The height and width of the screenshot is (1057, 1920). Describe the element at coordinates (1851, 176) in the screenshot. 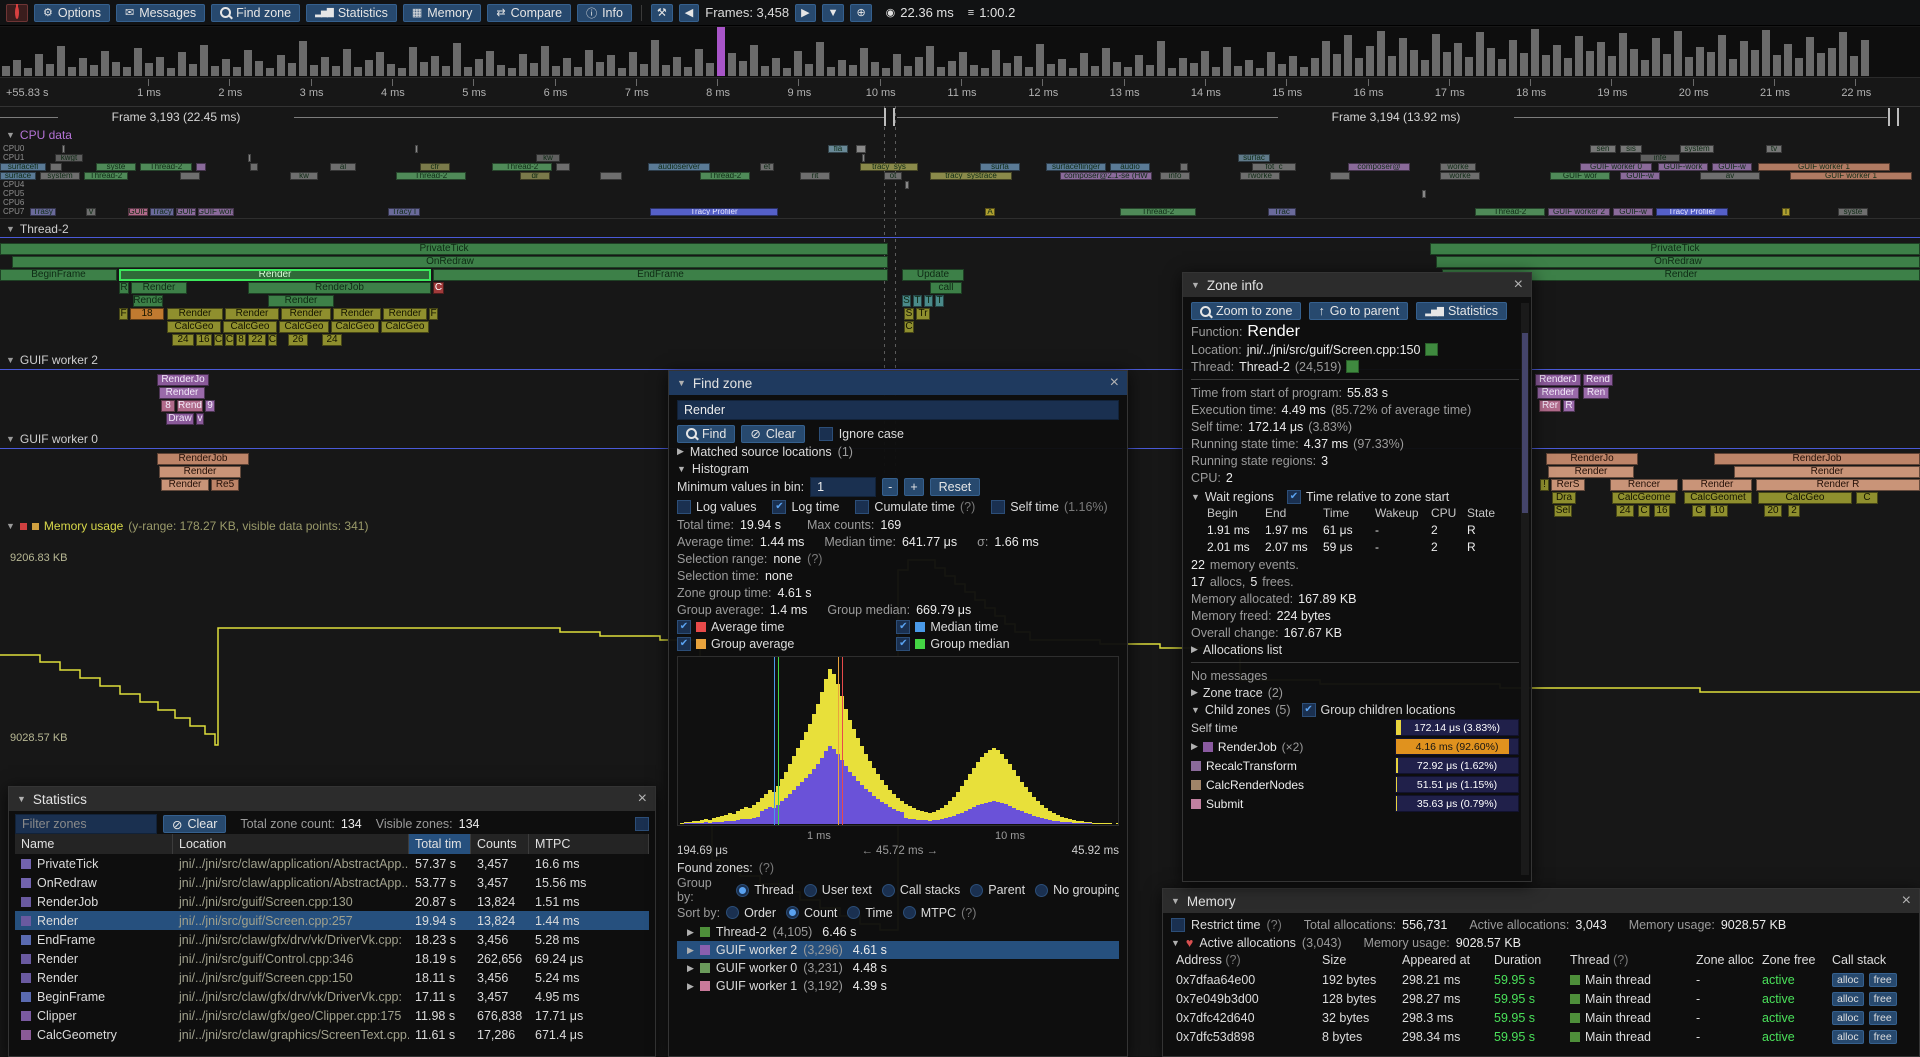

I see `timeline-zone: GUIF worker 1` at that location.